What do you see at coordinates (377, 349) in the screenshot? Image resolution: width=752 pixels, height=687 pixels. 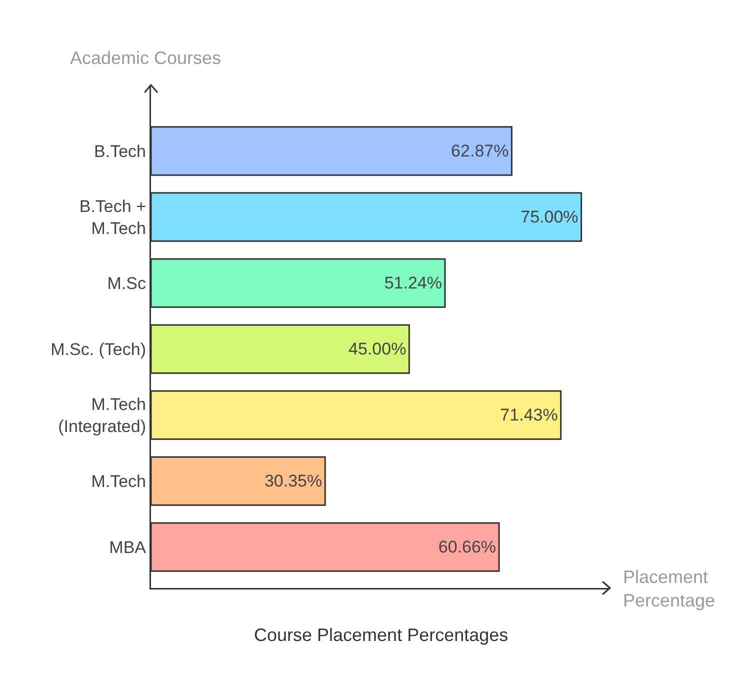 I see `data-label: 45.00%` at bounding box center [377, 349].